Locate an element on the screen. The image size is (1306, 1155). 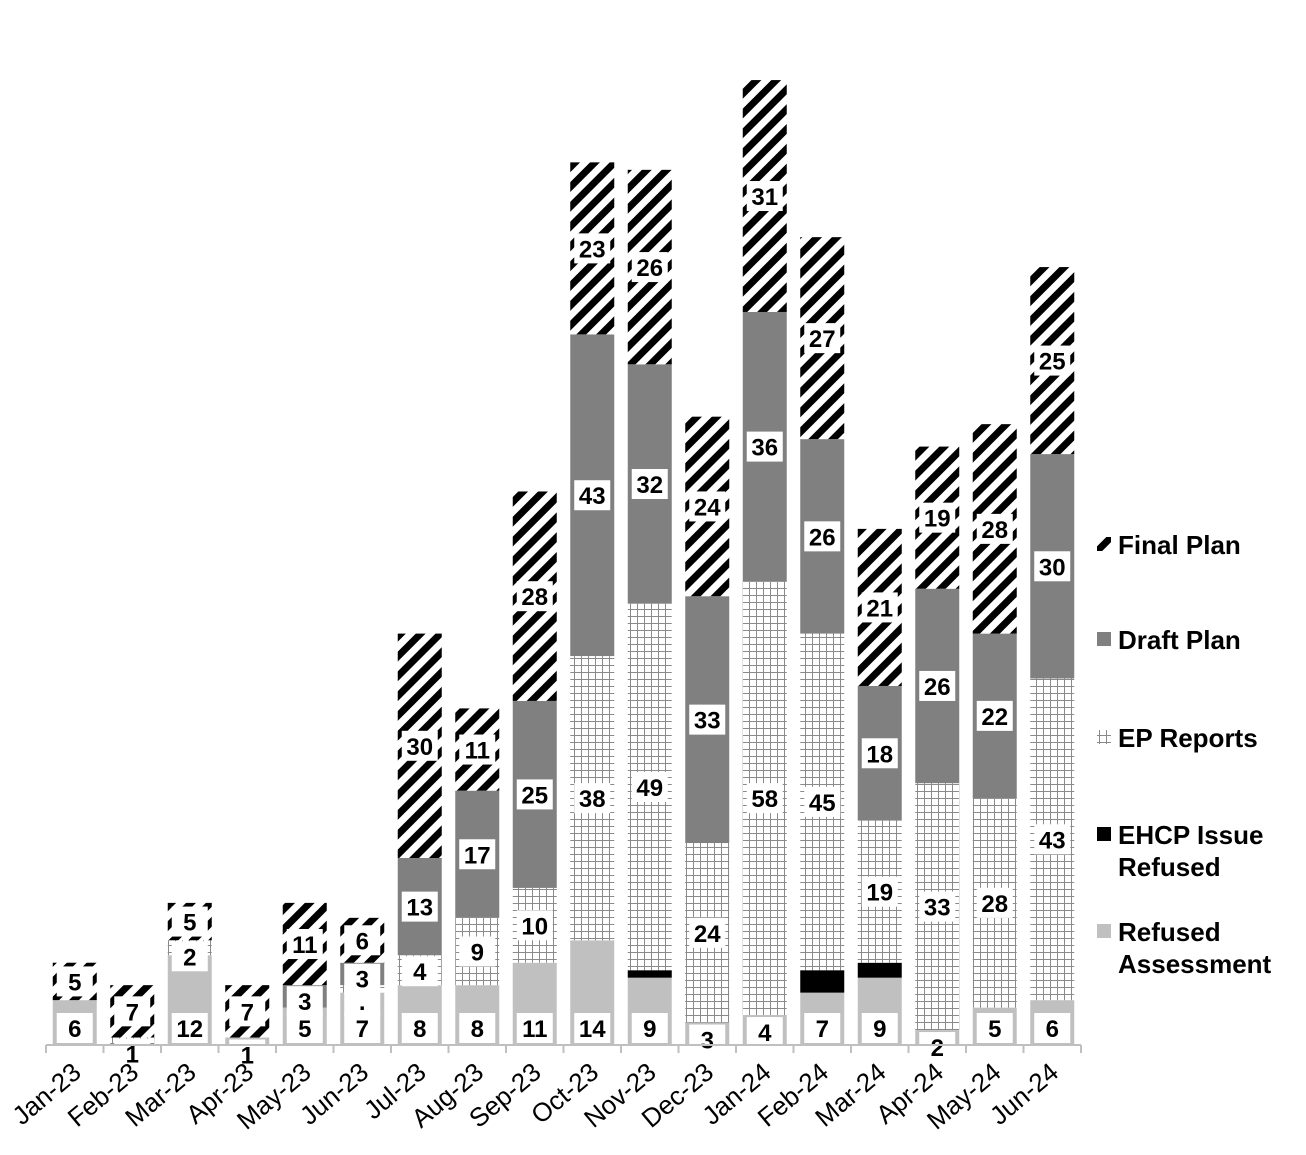
data-label-refused-assessment-apr-23: 1 is located at coordinates (247, 1056).